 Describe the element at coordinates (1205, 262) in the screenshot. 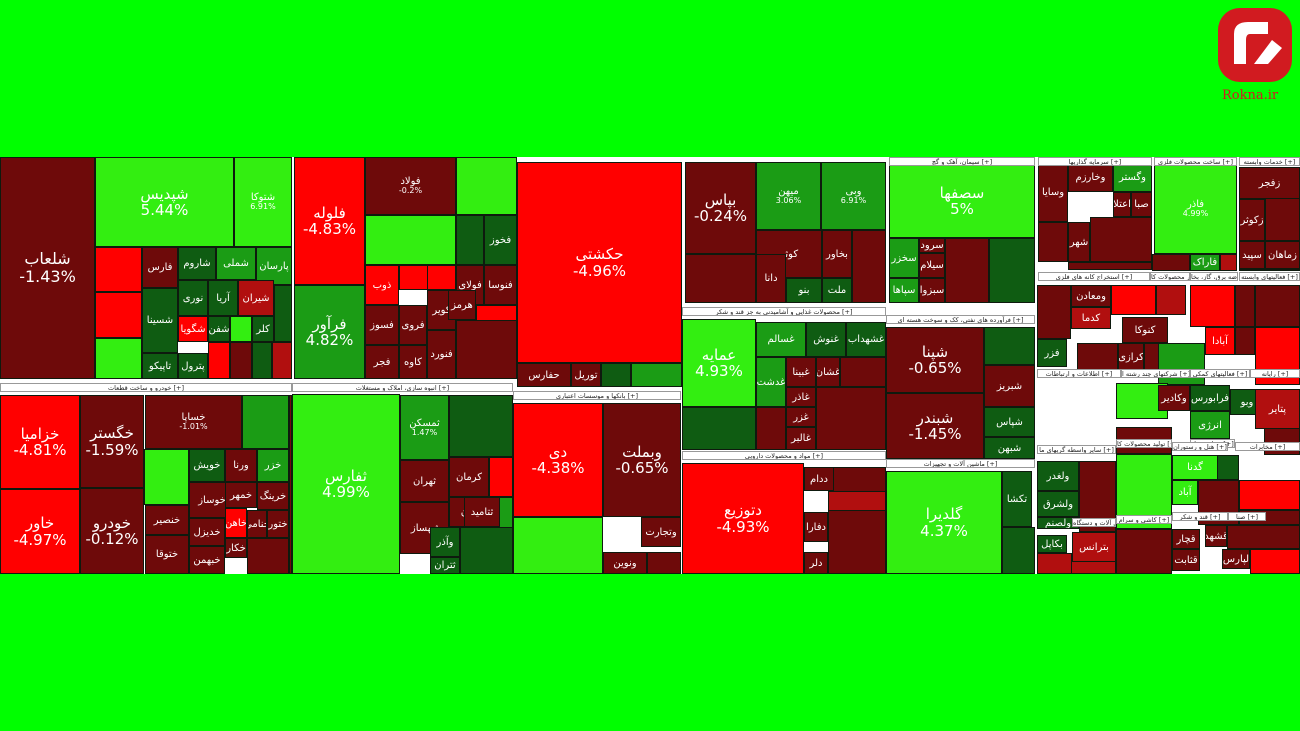

I see `stock-tile: فاراک` at that location.